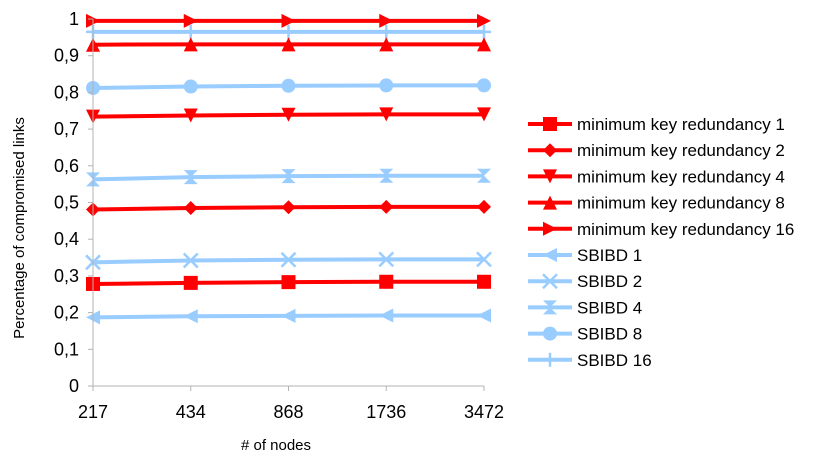 Image resolution: width=824 pixels, height=454 pixels. I want to click on y-tick-label: 0,2, so click(66, 313).